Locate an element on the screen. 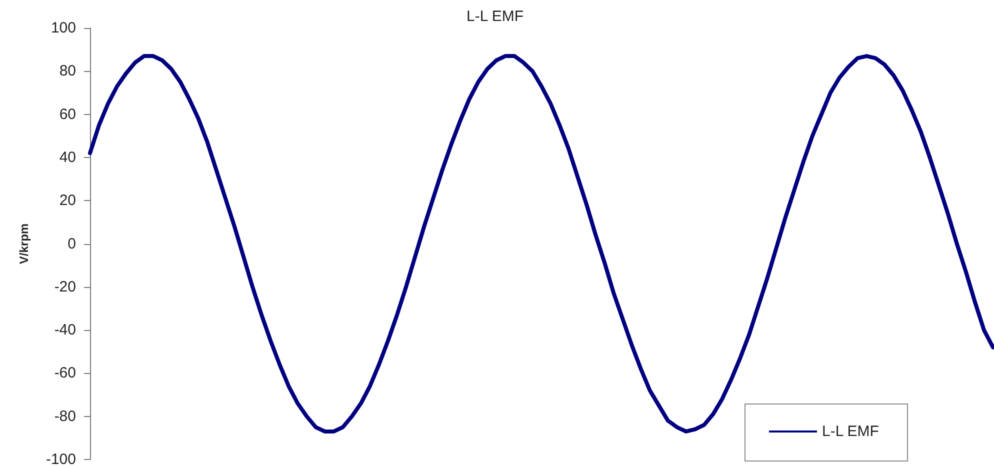 The image size is (994, 467). y-tick-label: 80 is located at coordinates (67, 71).